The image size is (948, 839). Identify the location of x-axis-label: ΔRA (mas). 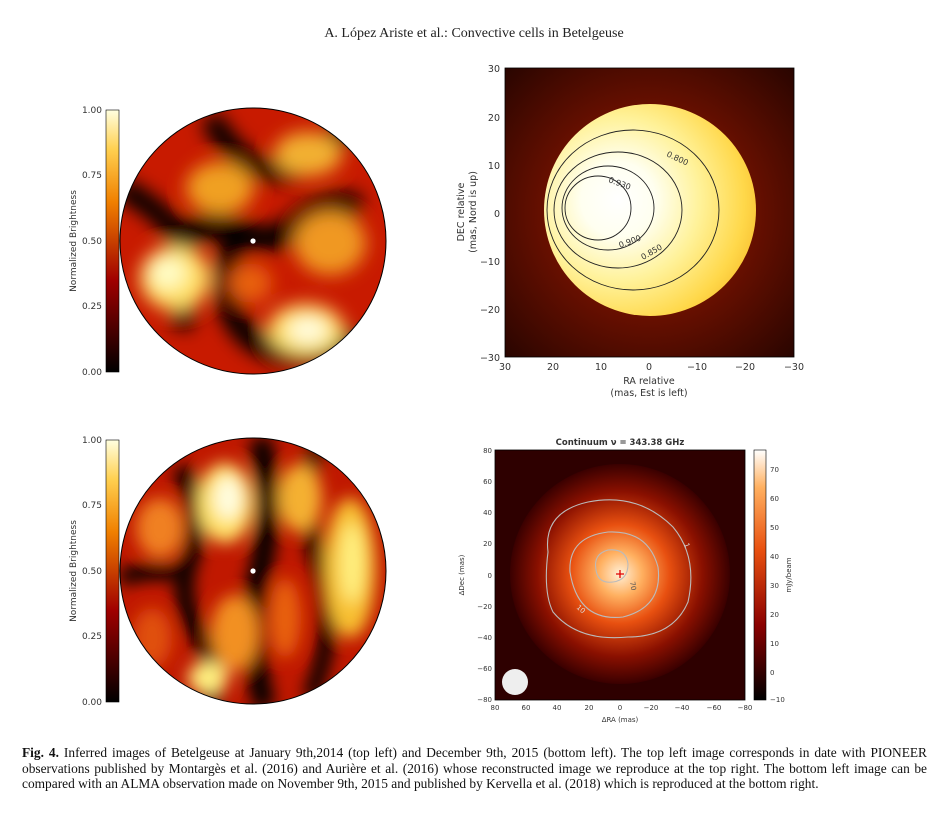
(620, 720).